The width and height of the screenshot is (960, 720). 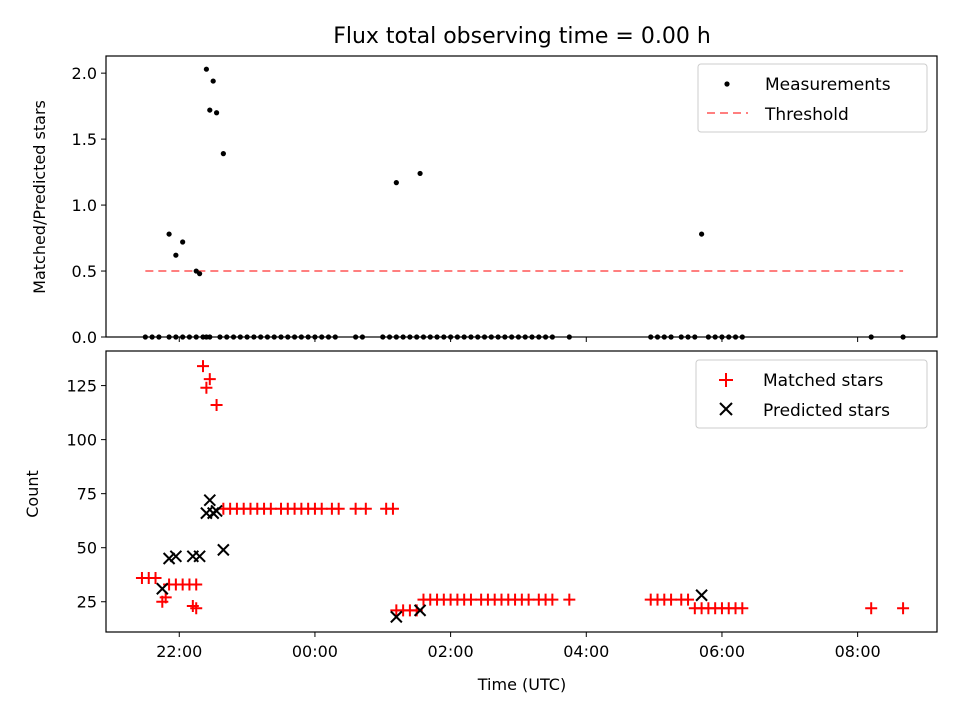 I want to click on bottom-x-tick-label: 02:00, so click(x=451, y=651).